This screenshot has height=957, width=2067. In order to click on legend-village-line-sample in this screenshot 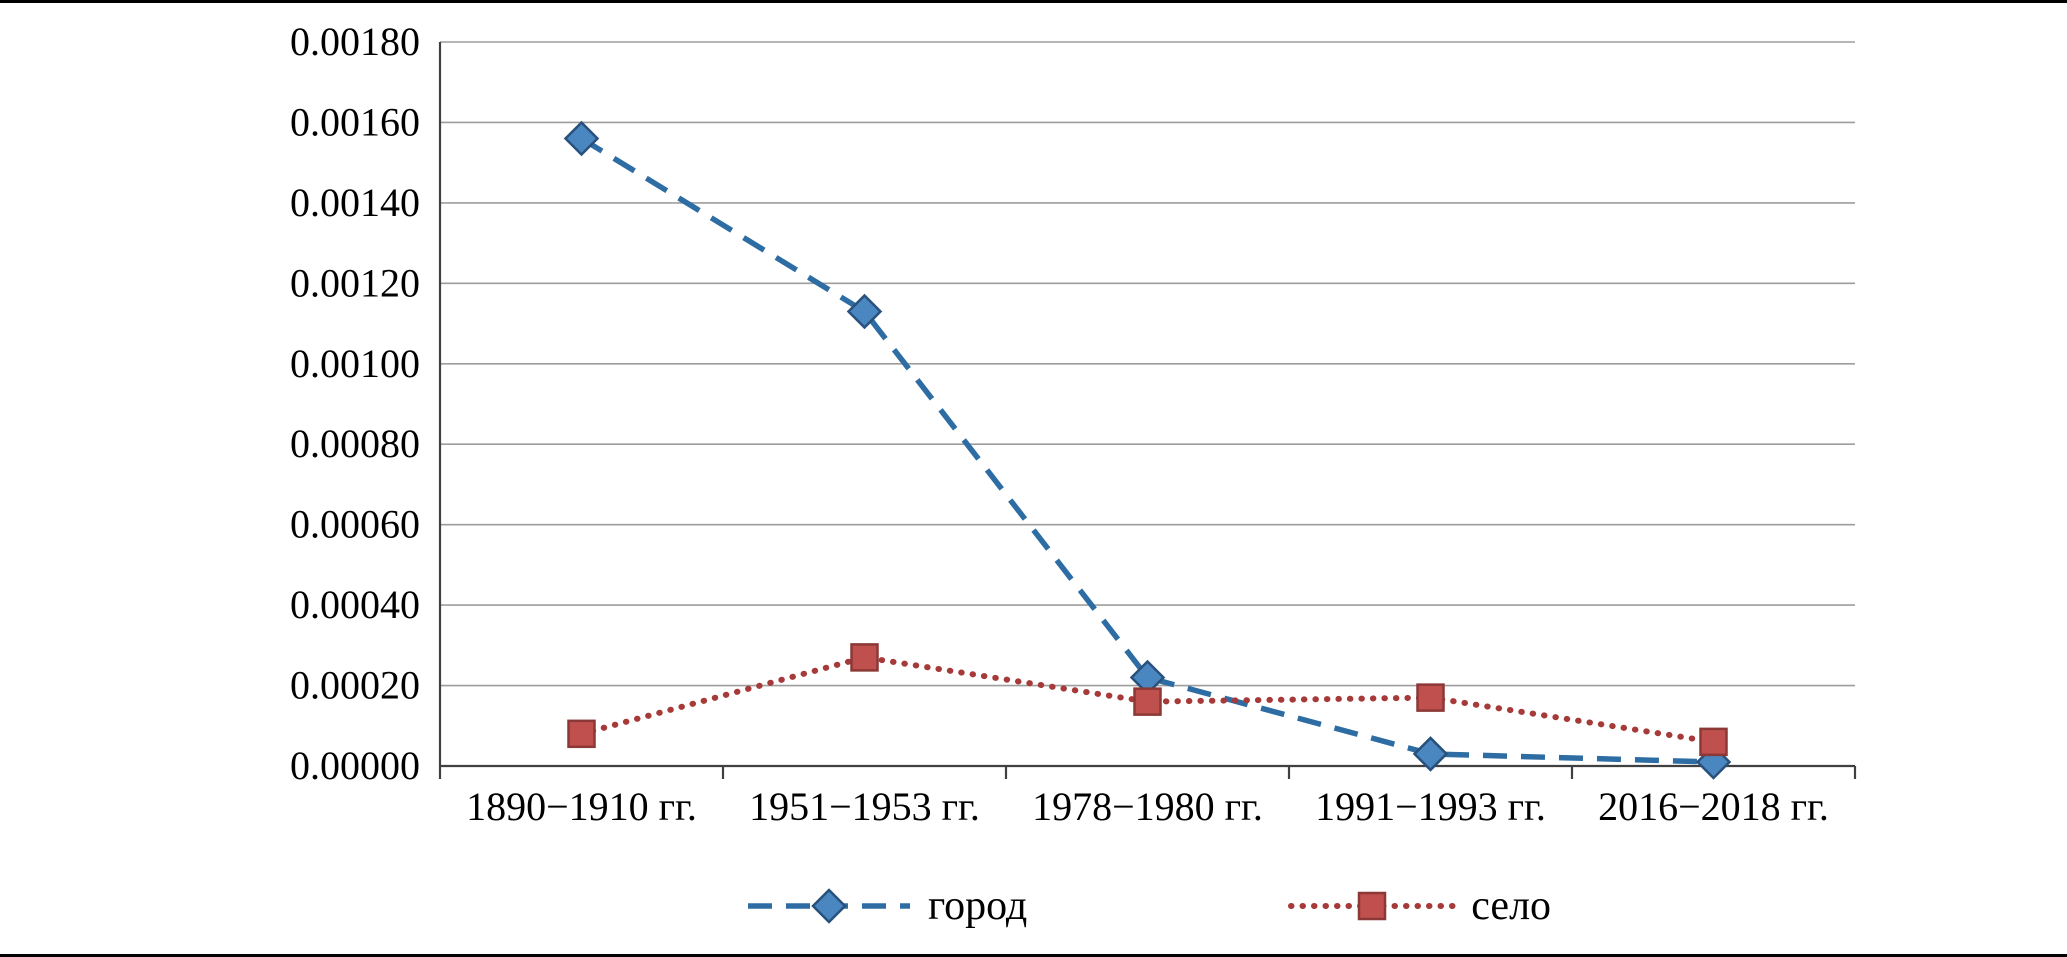, I will do `click(1372, 906)`.